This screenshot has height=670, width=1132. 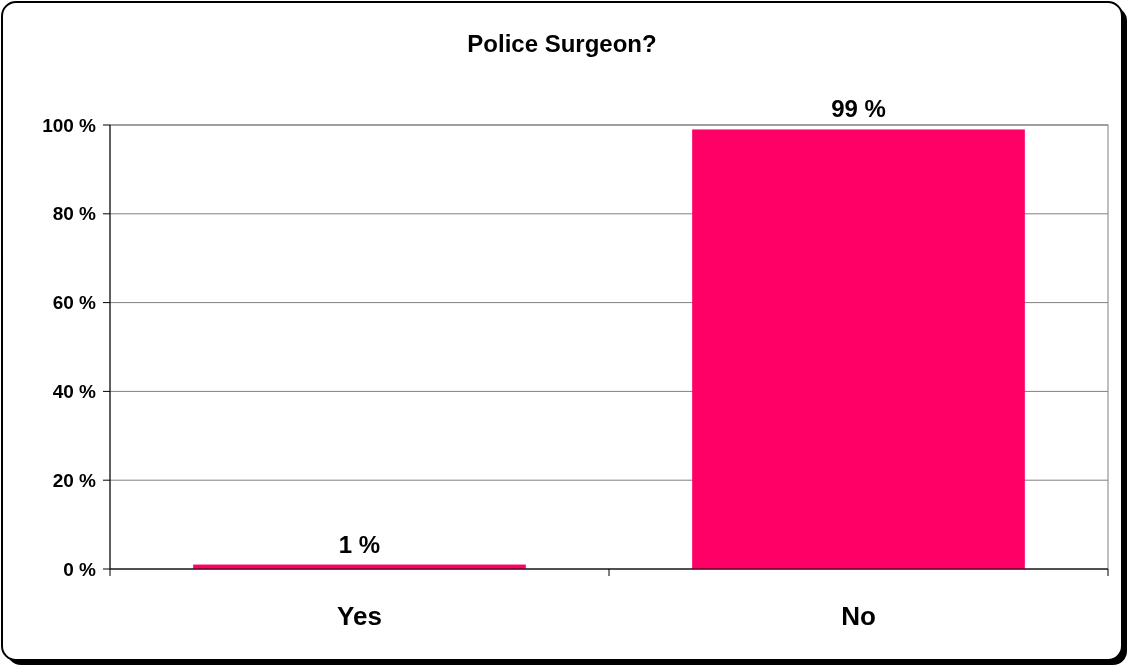 What do you see at coordinates (80, 569) in the screenshot?
I see `y-tick-label: 0 %` at bounding box center [80, 569].